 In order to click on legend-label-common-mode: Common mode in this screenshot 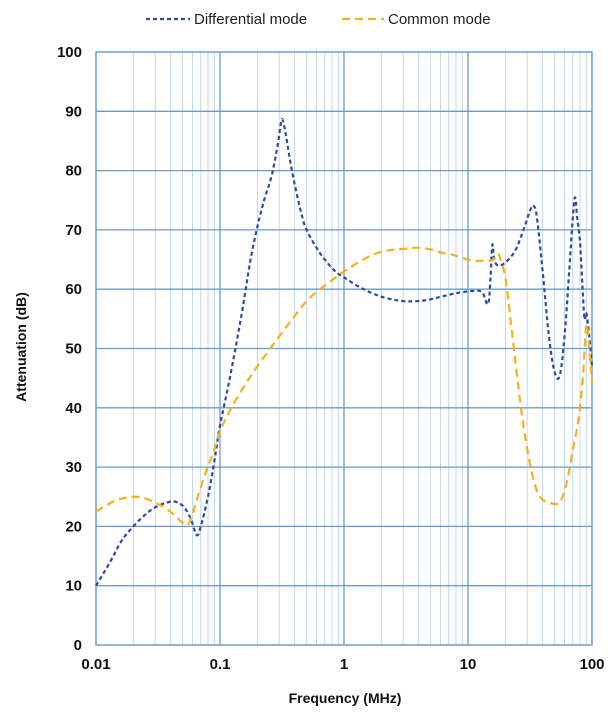, I will do `click(439, 19)`.